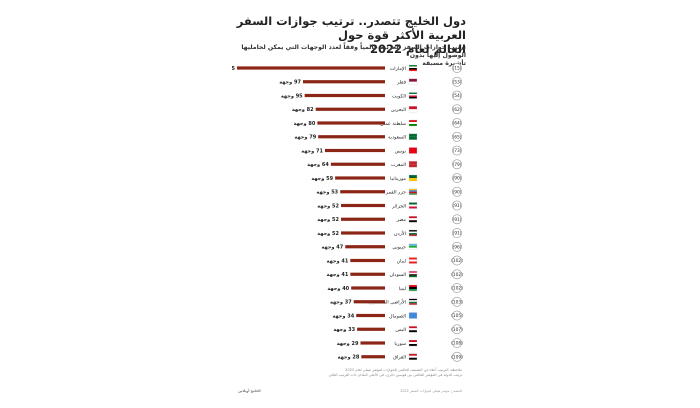 This screenshot has height=408, width=700. Describe the element at coordinates (457, 302) in the screenshot. I see `rank-label: (103)` at that location.